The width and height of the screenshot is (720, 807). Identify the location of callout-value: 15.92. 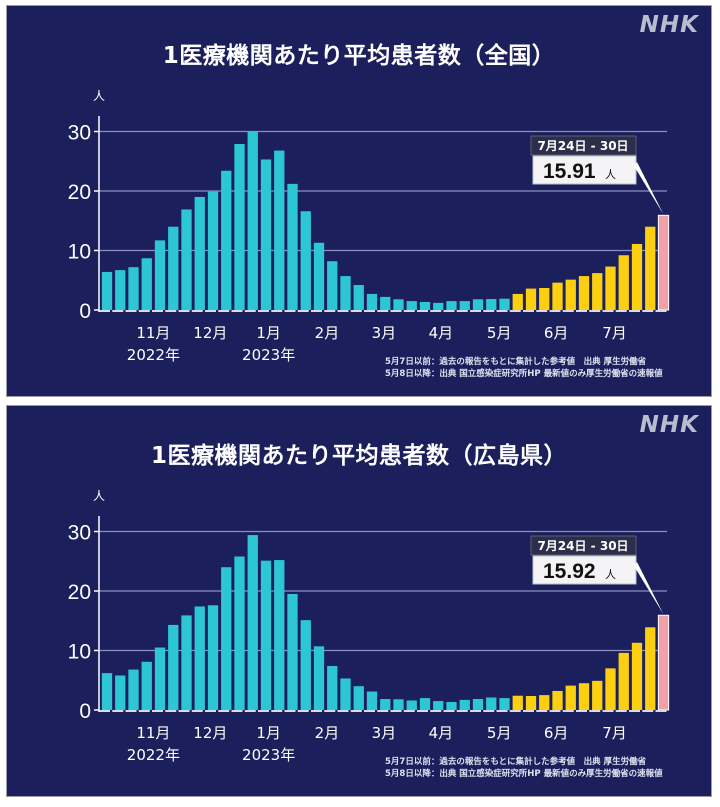
(569, 571).